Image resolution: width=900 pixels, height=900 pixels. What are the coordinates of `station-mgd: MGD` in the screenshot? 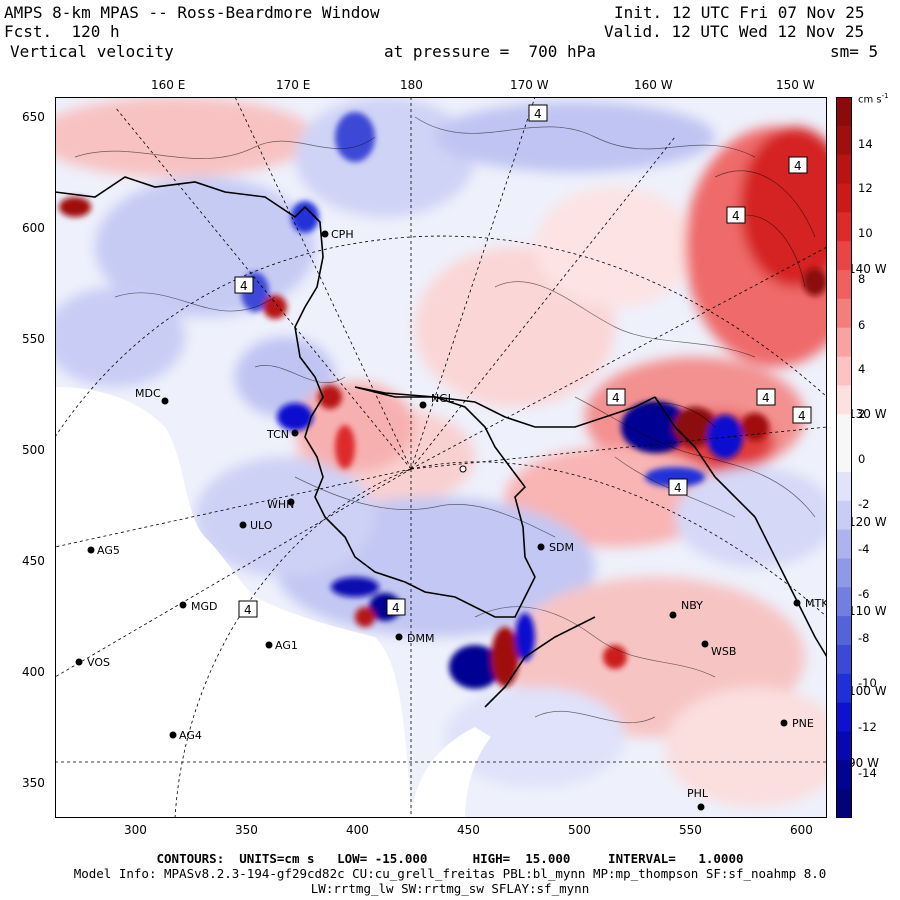 It's located at (198, 606).